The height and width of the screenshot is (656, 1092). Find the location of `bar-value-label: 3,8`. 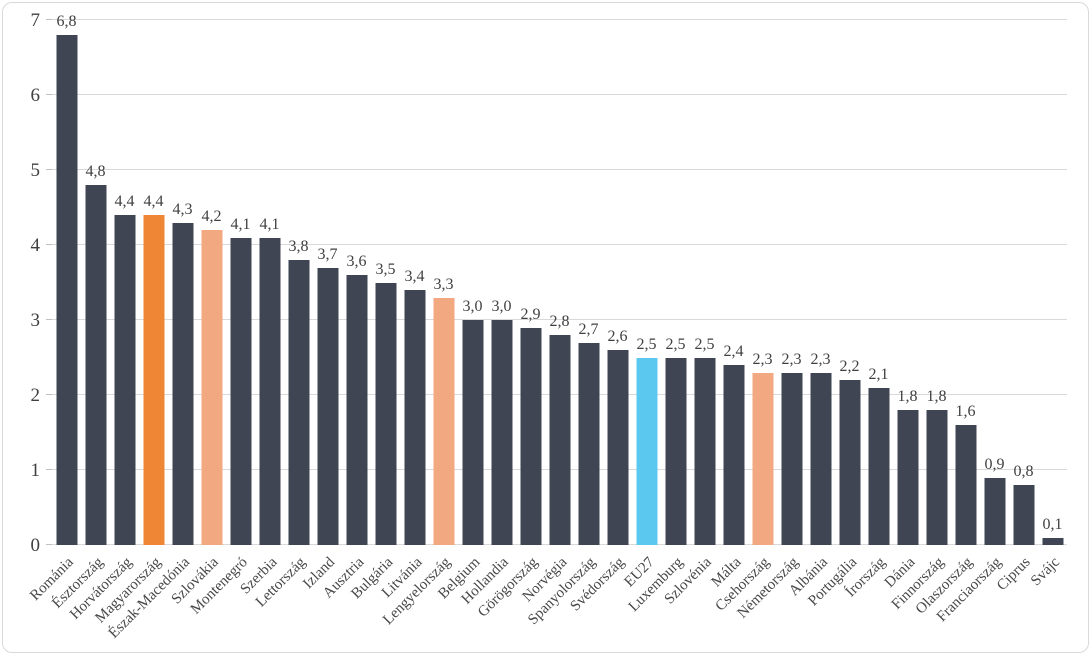

bar-value-label: 3,8 is located at coordinates (298, 246).